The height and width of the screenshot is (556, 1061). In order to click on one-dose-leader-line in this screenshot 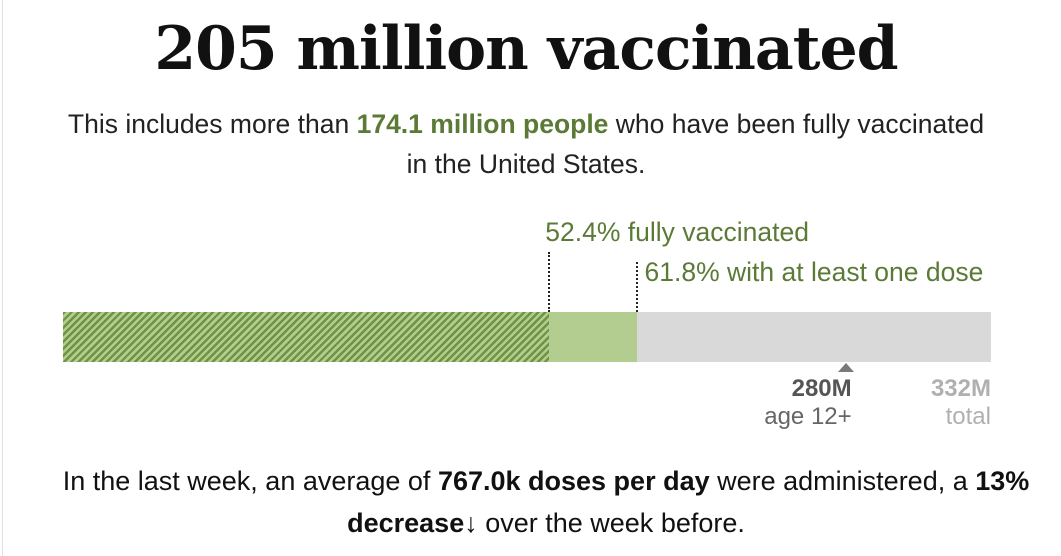, I will do `click(636, 287)`.